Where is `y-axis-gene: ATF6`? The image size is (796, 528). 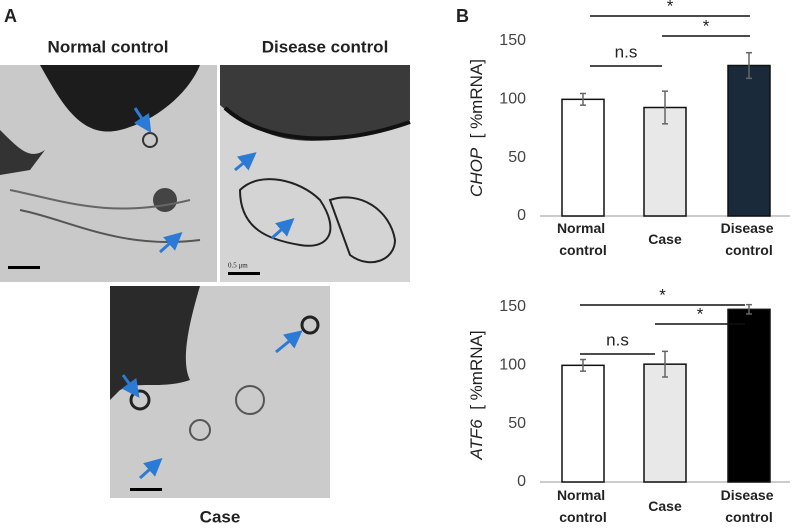 y-axis-gene: ATF6 is located at coordinates (476, 440).